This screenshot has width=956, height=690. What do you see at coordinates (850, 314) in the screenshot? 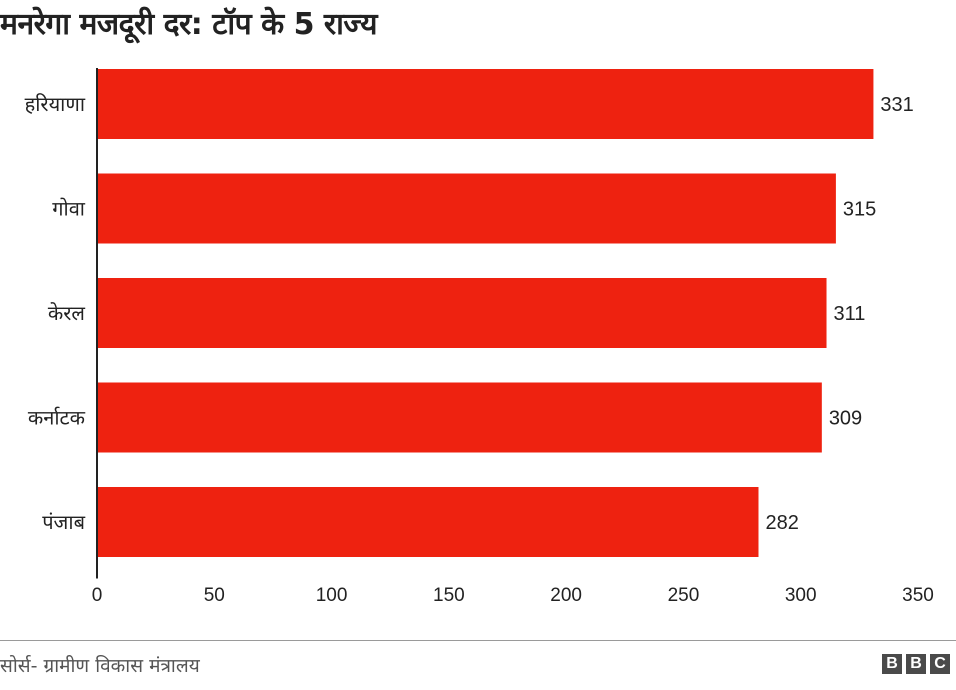
I see `data-label: 311` at bounding box center [850, 314].